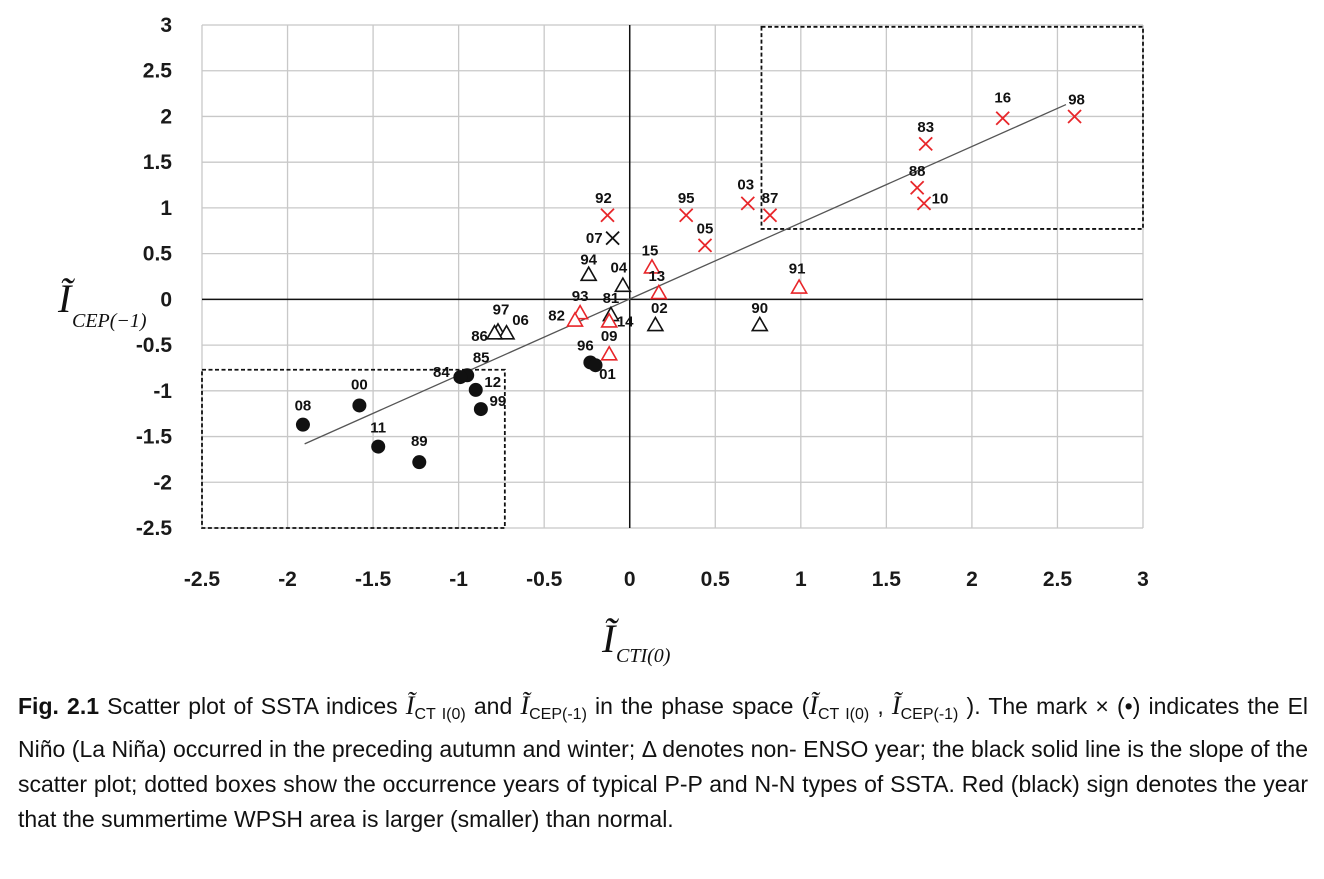 Image resolution: width=1324 pixels, height=879 pixels. I want to click on point-label: 07, so click(594, 238).